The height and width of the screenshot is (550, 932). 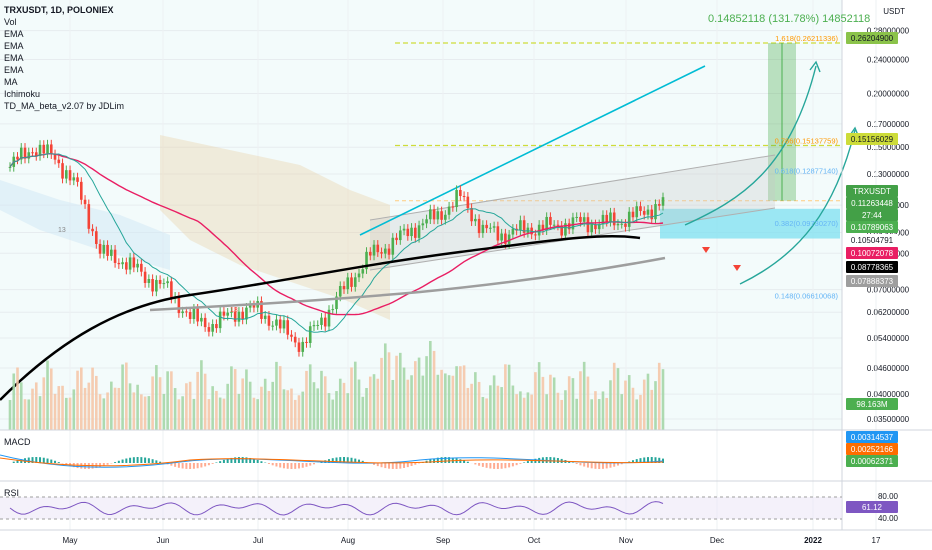 What do you see at coordinates (22, 94) in the screenshot?
I see `indicator-label: Ichimoku` at bounding box center [22, 94].